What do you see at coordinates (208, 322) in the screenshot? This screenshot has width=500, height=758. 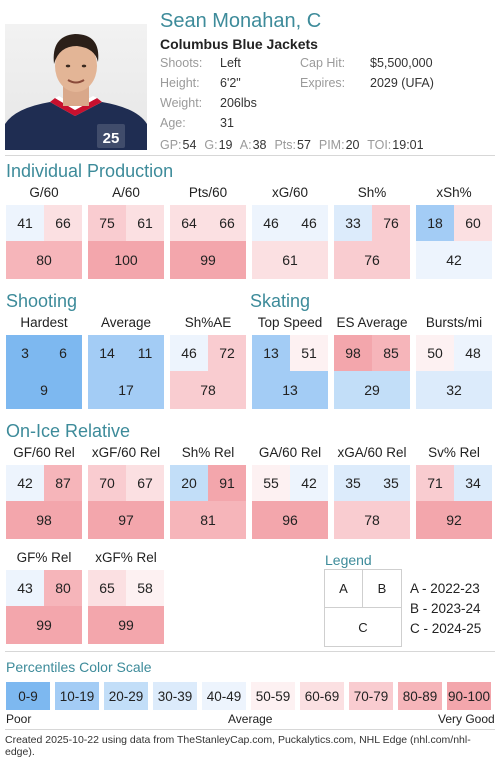 I see `metric-title: Sh%AE` at bounding box center [208, 322].